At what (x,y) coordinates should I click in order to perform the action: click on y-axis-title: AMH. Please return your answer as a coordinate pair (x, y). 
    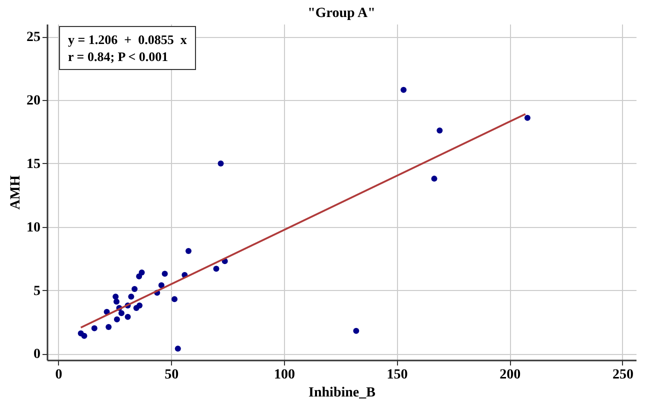
    Looking at the image, I should click on (16, 192).